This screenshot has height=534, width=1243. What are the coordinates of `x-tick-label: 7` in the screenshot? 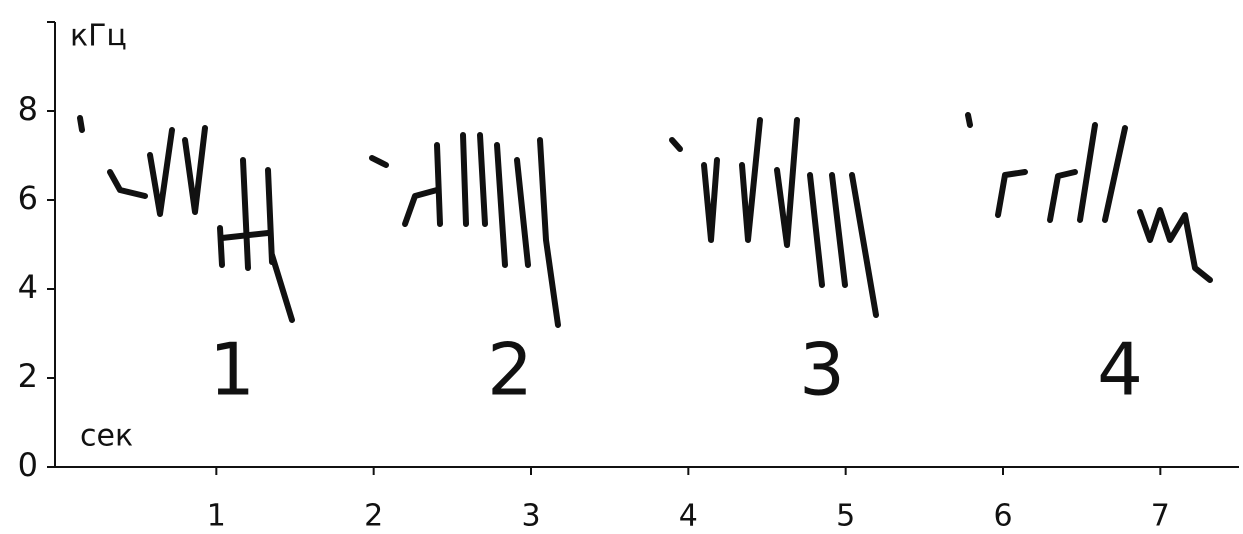 It's located at (1160, 516).